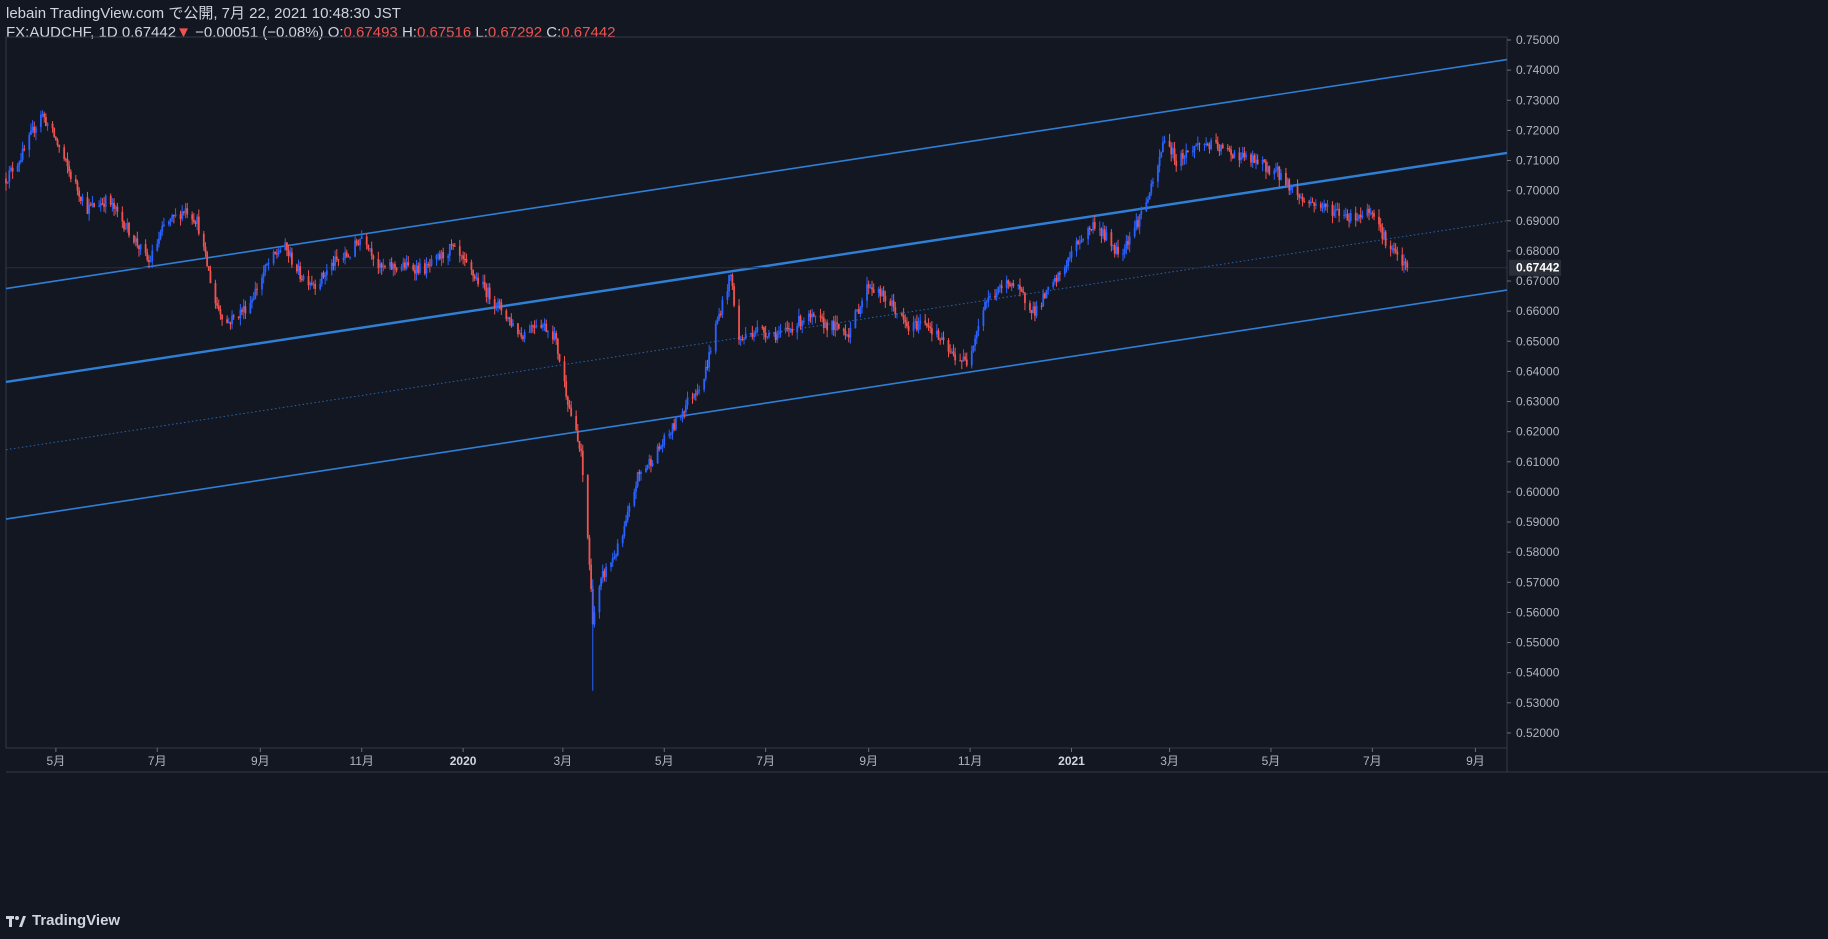 The height and width of the screenshot is (939, 1828). Describe the element at coordinates (1169, 761) in the screenshot. I see `x-tick-label: 3月` at that location.